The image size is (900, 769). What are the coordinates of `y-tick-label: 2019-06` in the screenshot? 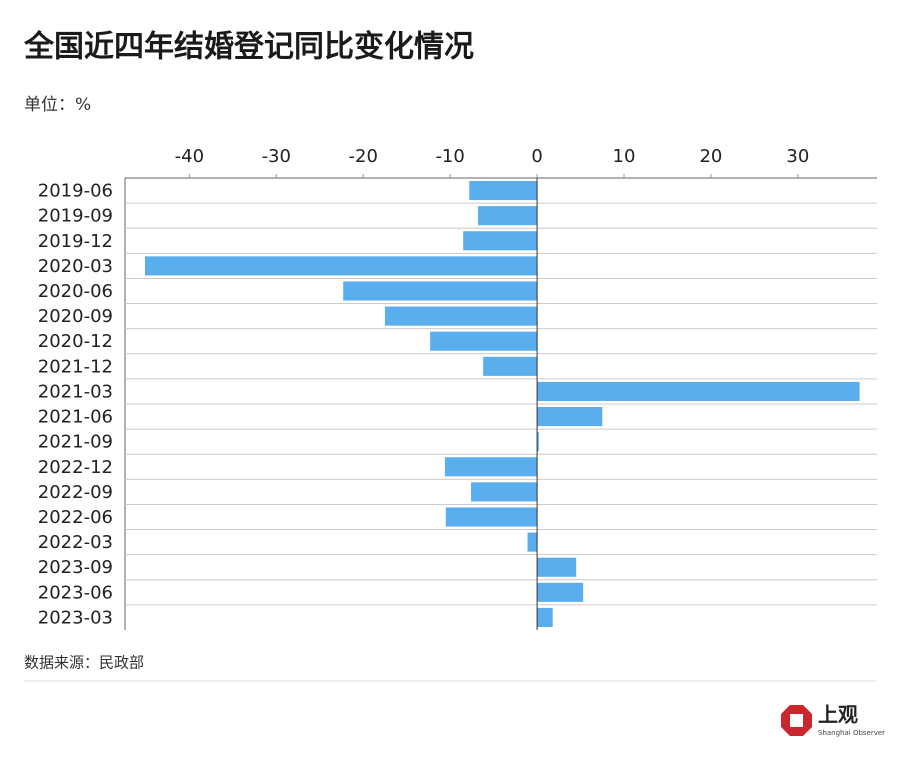 It's located at (75, 191).